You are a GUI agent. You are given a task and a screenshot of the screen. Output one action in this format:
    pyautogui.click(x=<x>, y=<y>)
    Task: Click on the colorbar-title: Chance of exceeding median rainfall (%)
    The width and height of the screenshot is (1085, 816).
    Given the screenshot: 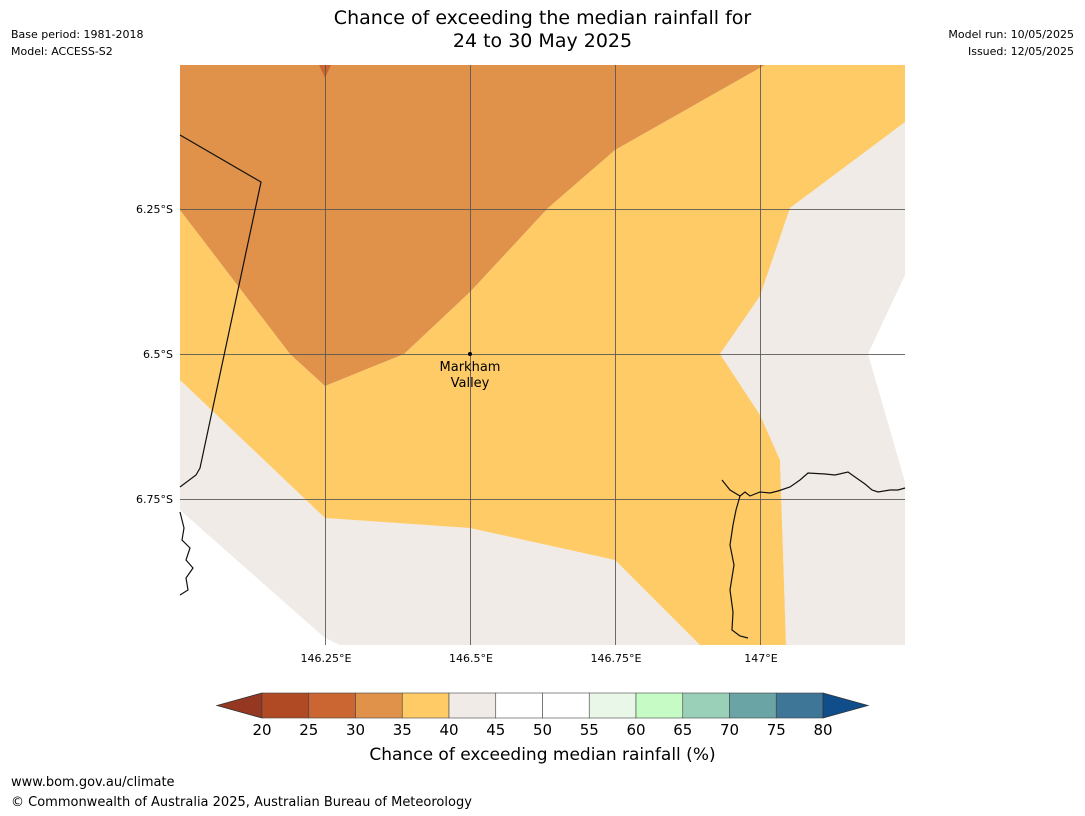 What is the action you would take?
    pyautogui.click(x=542, y=755)
    